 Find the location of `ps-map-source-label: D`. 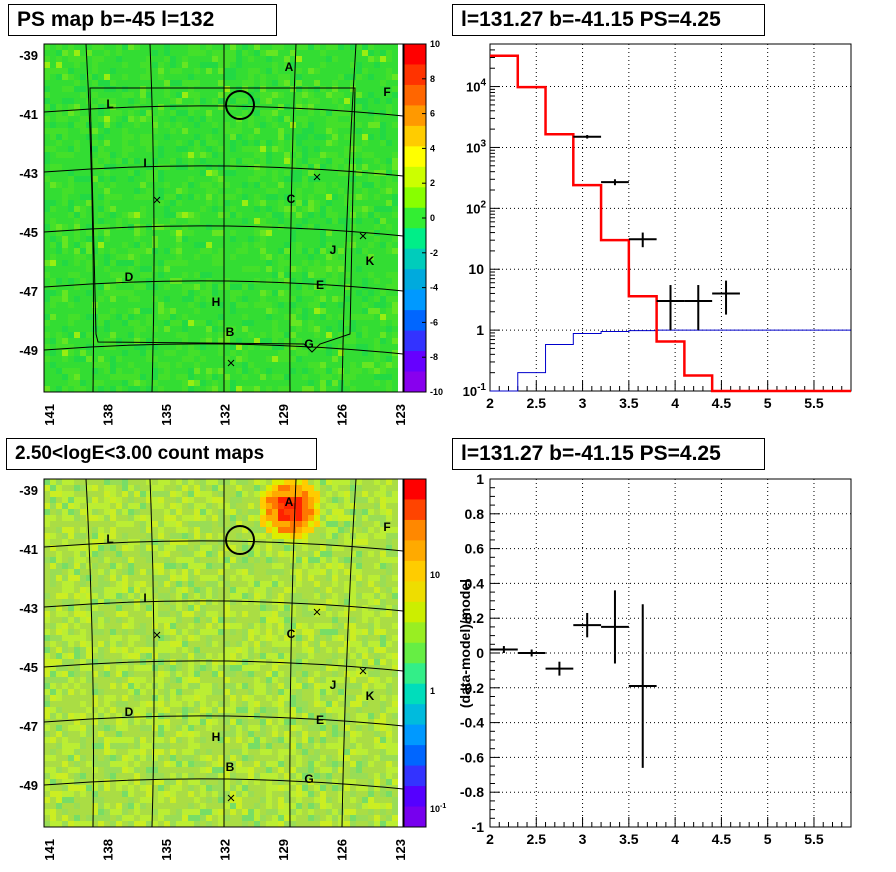

ps-map-source-label: D is located at coordinates (129, 277).